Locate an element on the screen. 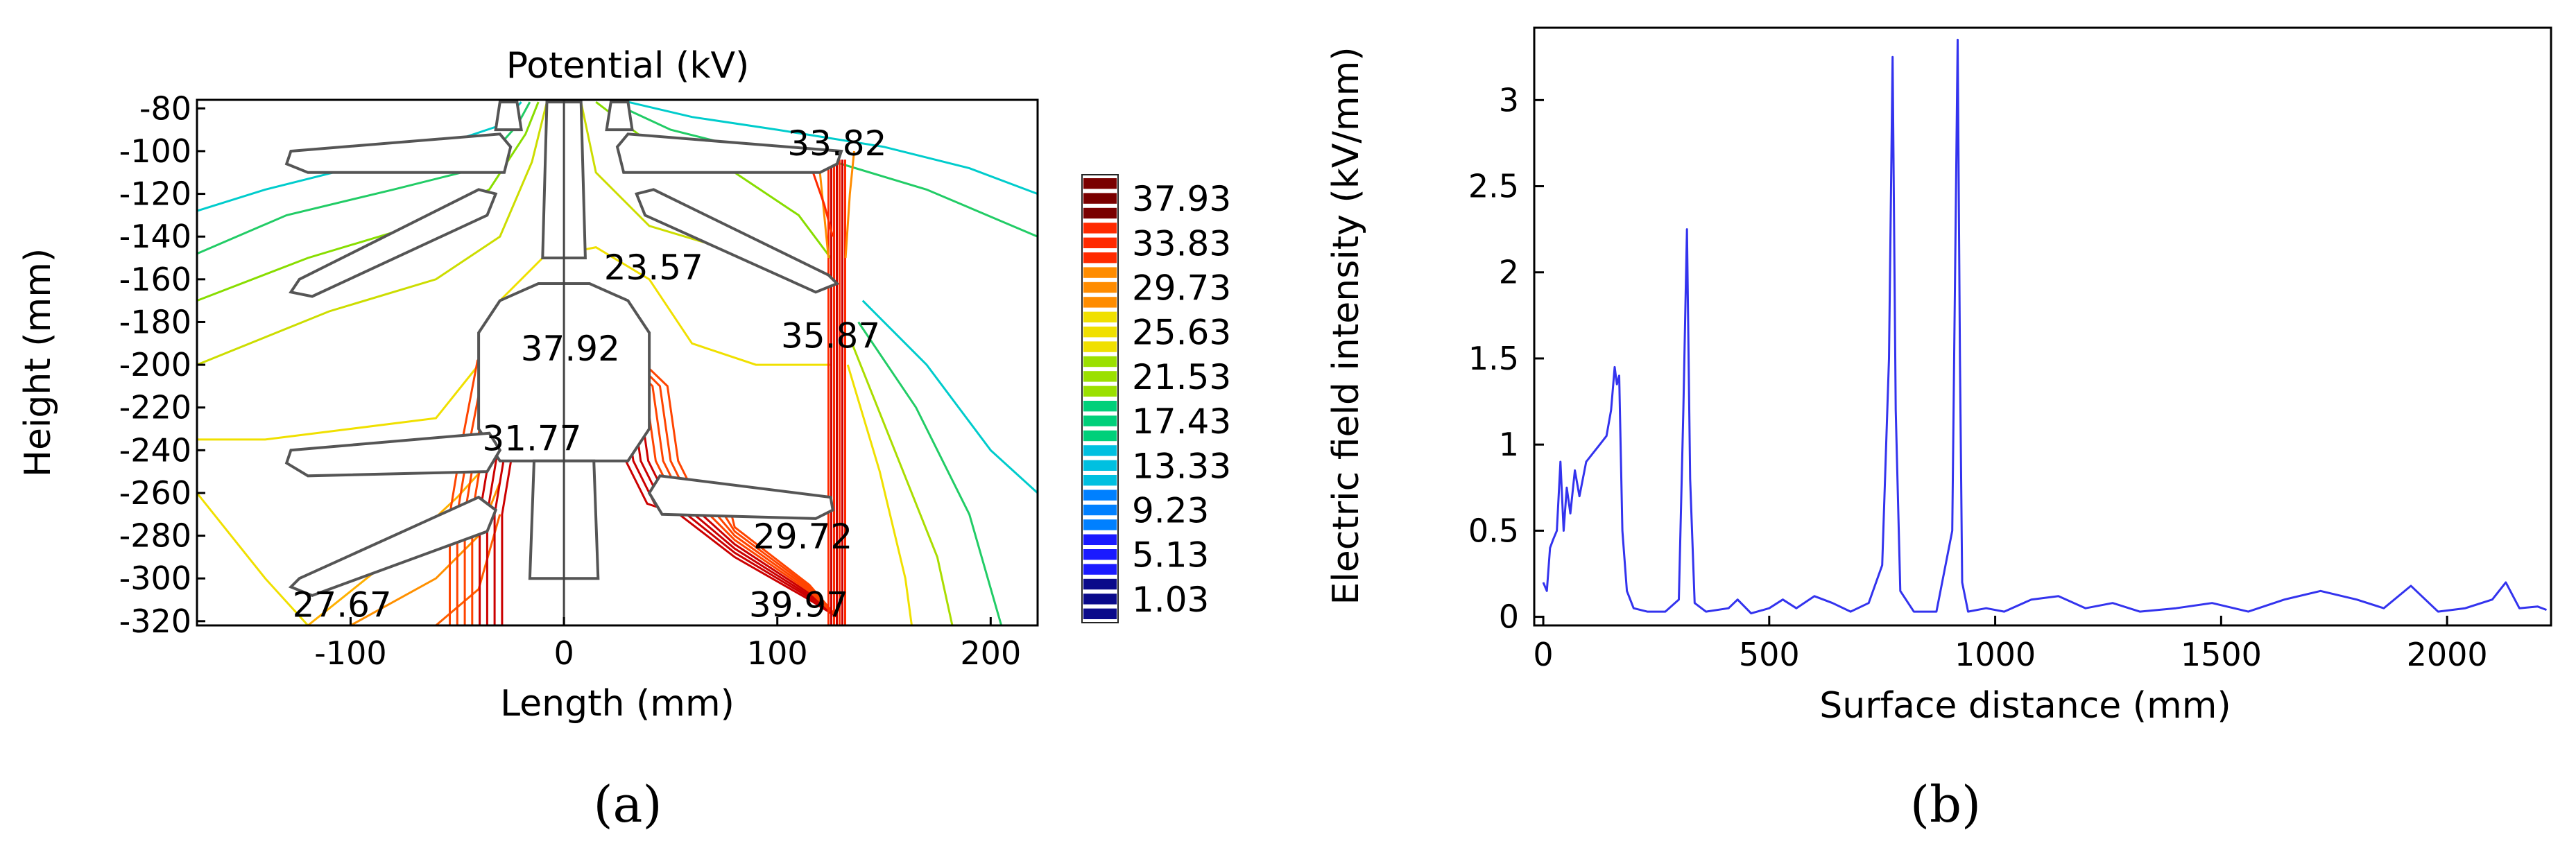 The height and width of the screenshot is (848, 2576). colorbar-label: 33.83 is located at coordinates (1181, 243).